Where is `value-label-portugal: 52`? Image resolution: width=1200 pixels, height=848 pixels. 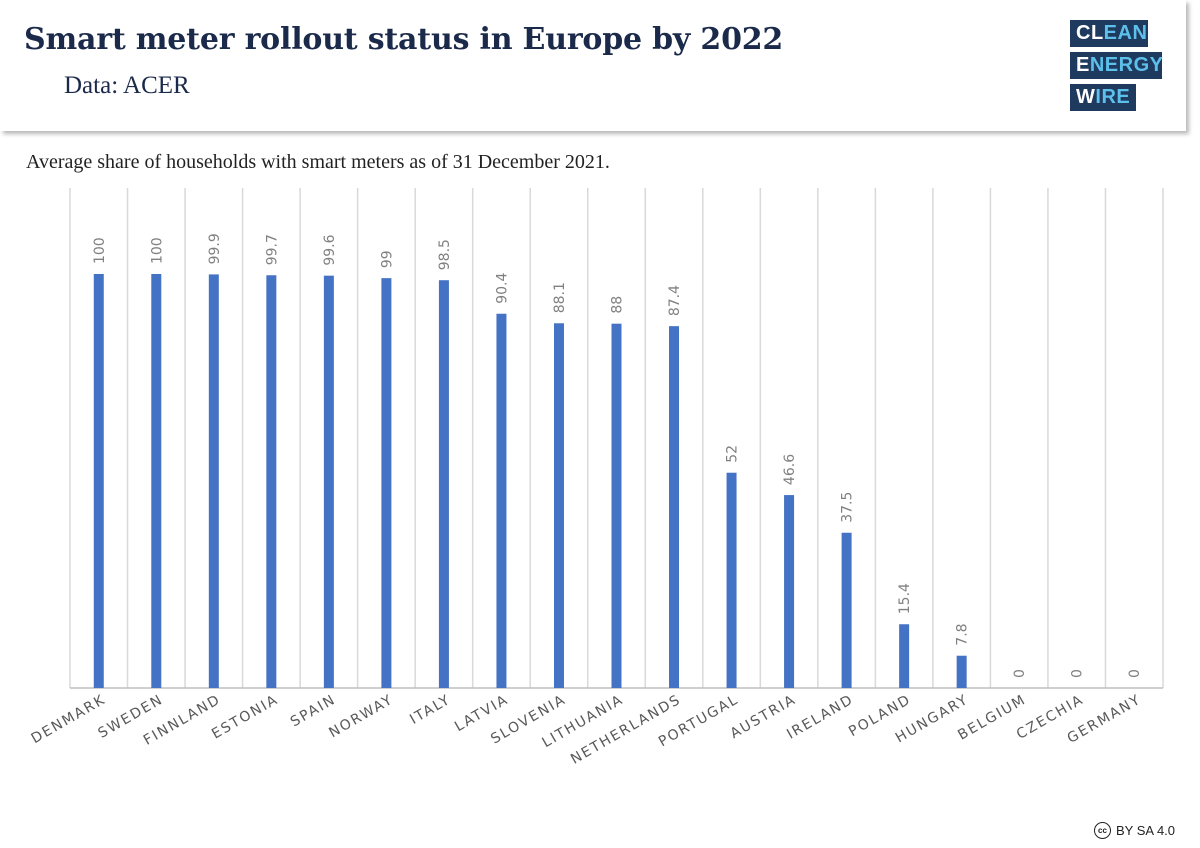 value-label-portugal: 52 is located at coordinates (733, 454).